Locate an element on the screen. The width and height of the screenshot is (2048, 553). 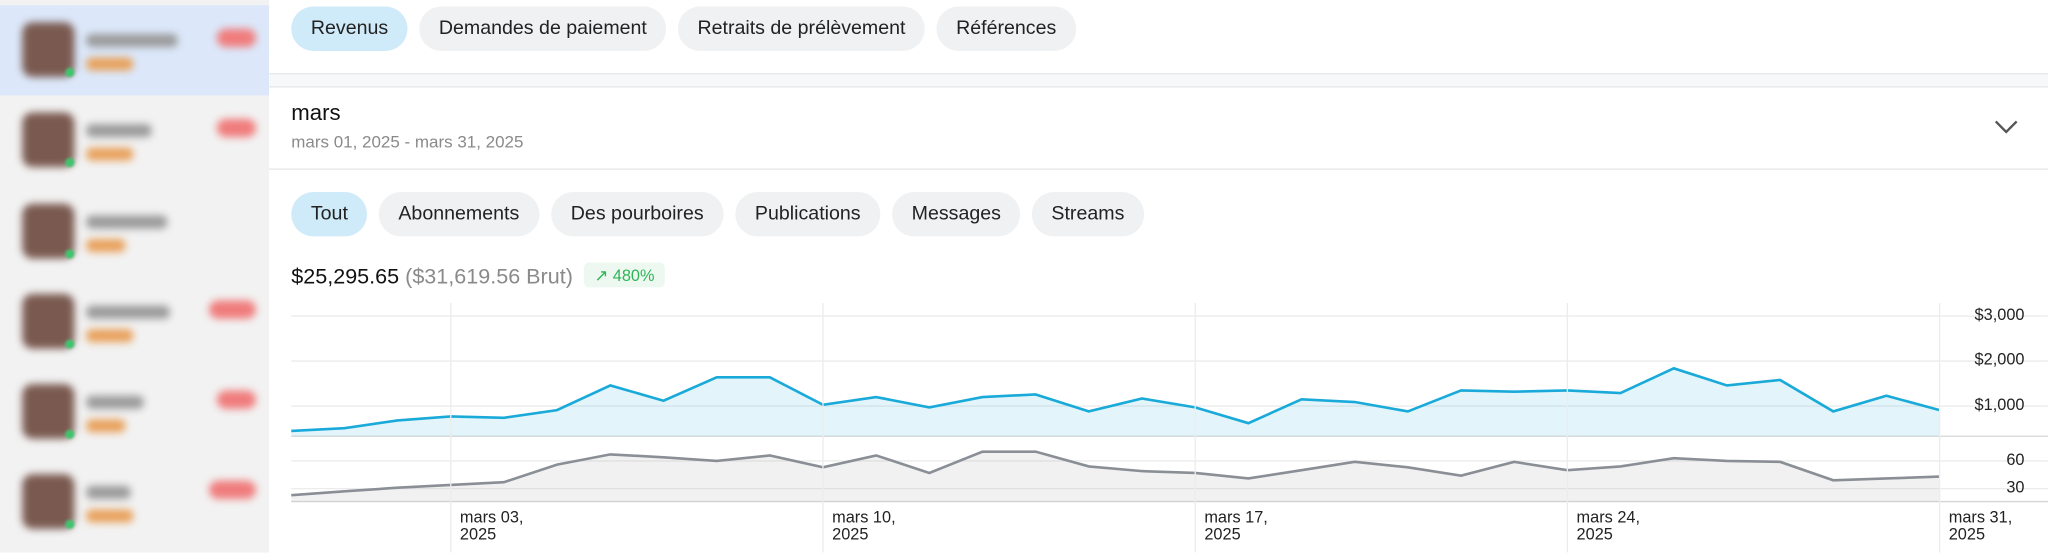
tab: Retraits de prélèvement is located at coordinates (801, 28).